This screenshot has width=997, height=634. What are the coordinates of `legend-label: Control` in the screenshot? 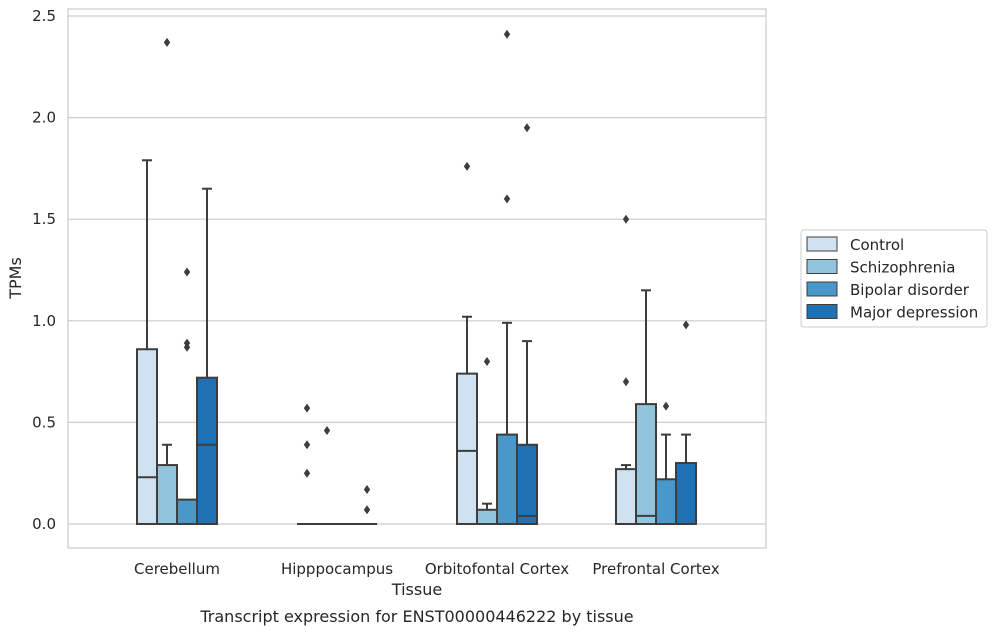 It's located at (877, 245).